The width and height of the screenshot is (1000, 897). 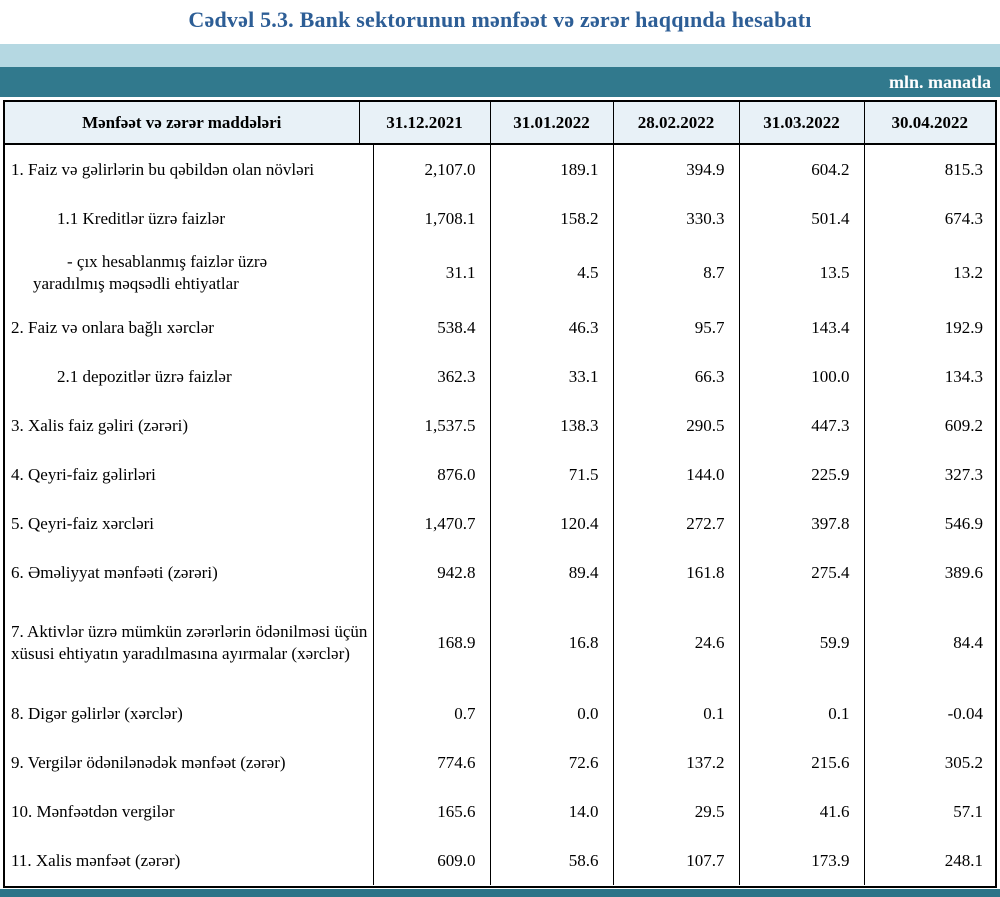 What do you see at coordinates (801, 523) in the screenshot?
I see `cell-value: 397.8` at bounding box center [801, 523].